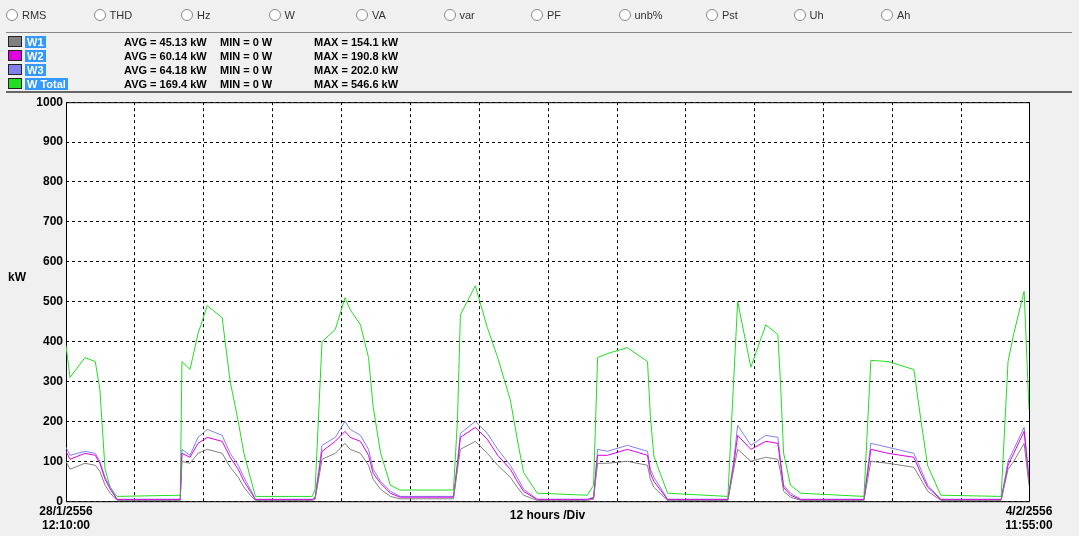 The height and width of the screenshot is (536, 1079). What do you see at coordinates (34, 15) in the screenshot?
I see `text: RMS` at bounding box center [34, 15].